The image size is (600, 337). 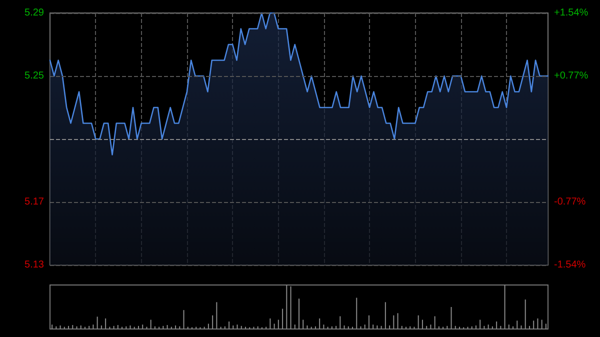 I want to click on y-tick-label: 5.25, so click(x=34, y=76).